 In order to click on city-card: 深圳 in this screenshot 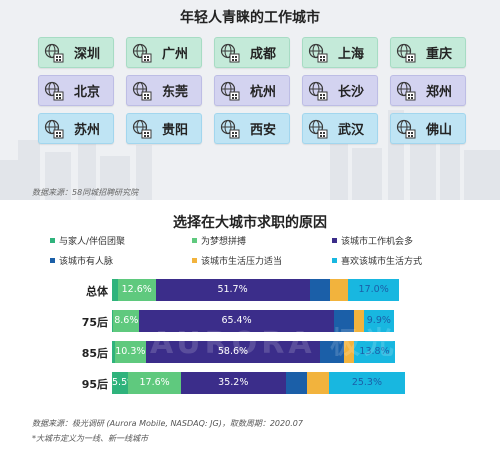, I will do `click(76, 52)`.